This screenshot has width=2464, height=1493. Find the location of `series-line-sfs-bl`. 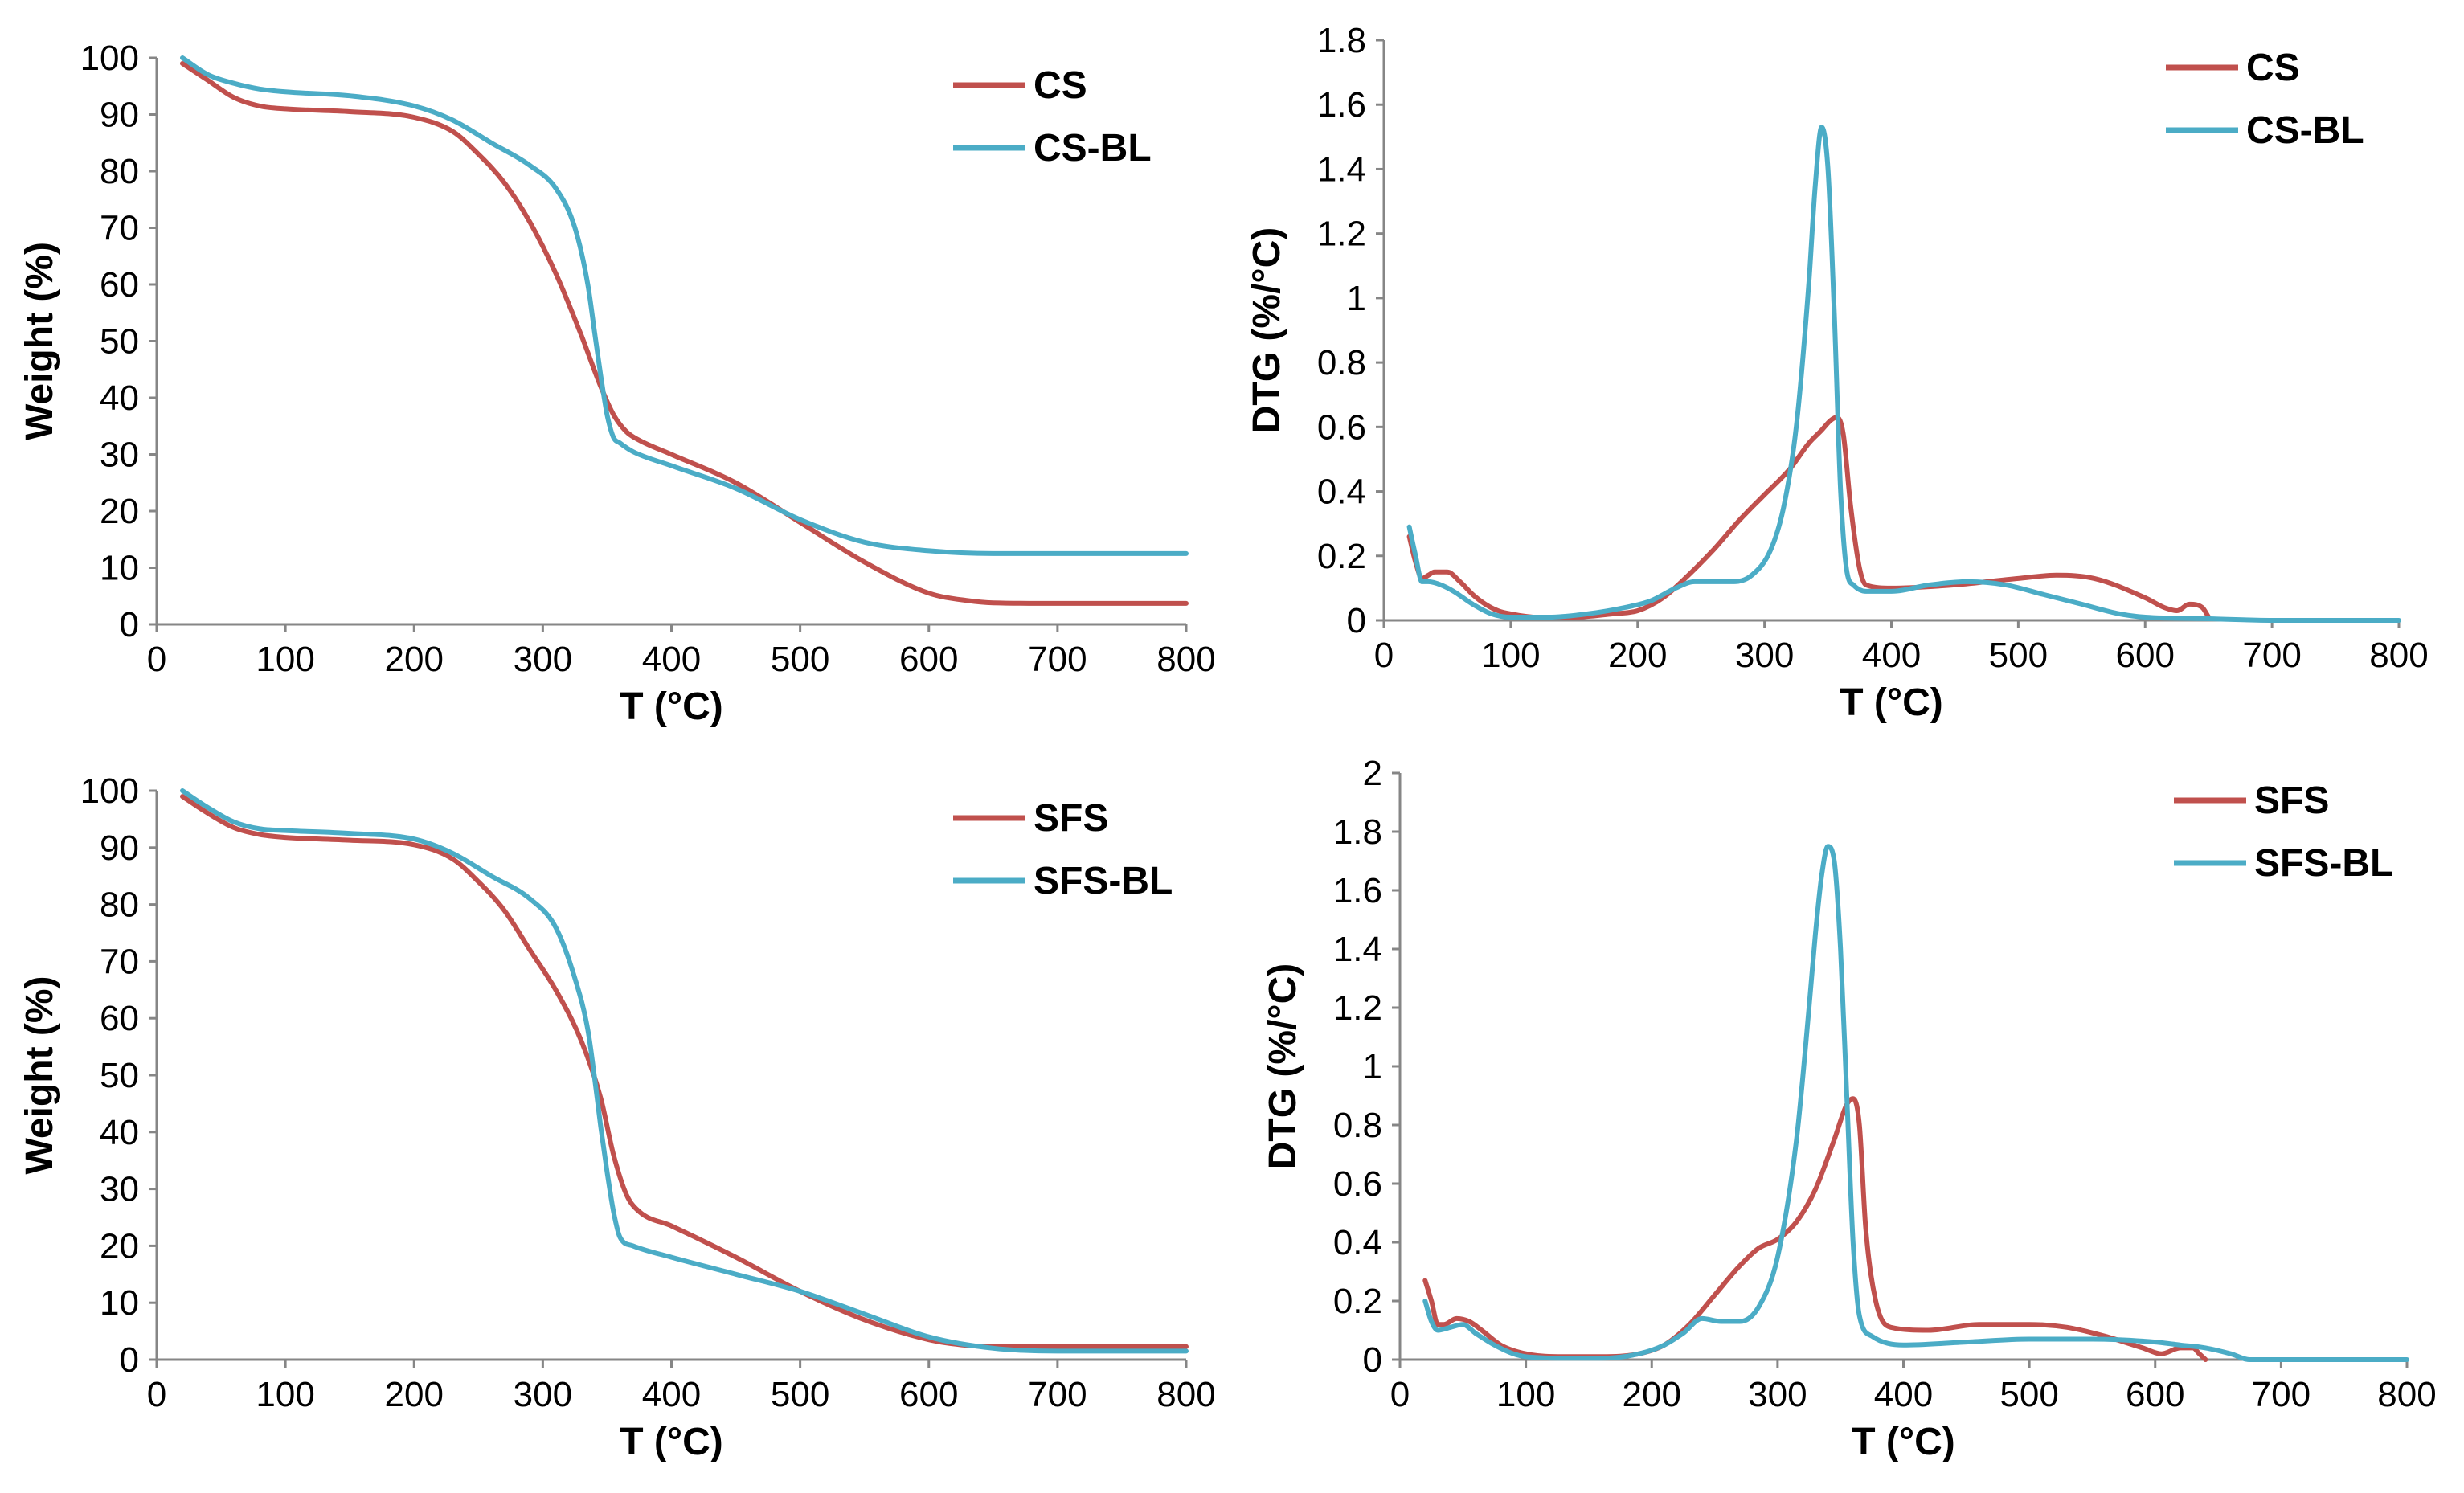

series-line-sfs-bl is located at coordinates (1915, 1103).